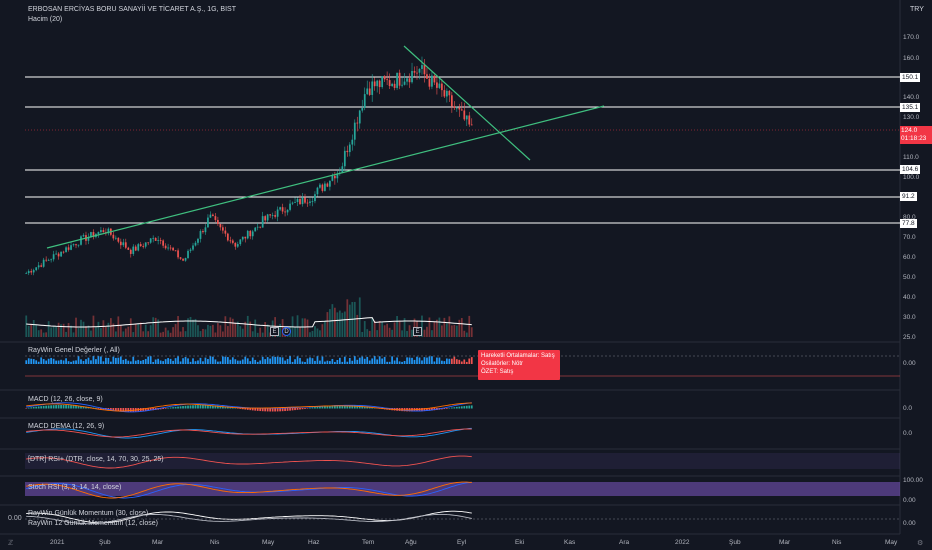 The image size is (932, 550). What do you see at coordinates (75, 487) in the screenshot?
I see `stoch-pane-label: Stoch RSI (3, 3, 14, 14, close)` at bounding box center [75, 487].